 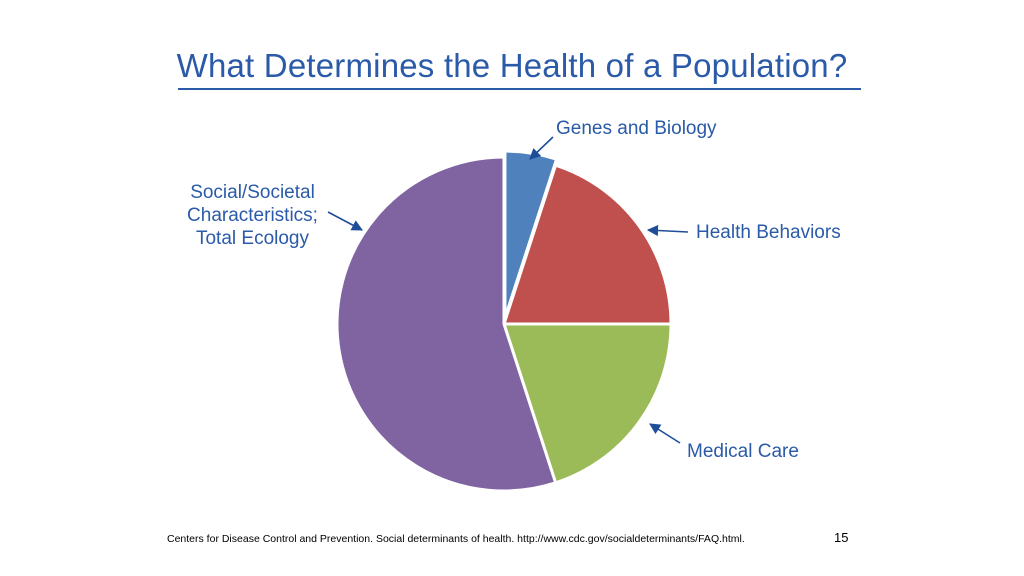 What do you see at coordinates (841, 537) in the screenshot?
I see `page-number: 15` at bounding box center [841, 537].